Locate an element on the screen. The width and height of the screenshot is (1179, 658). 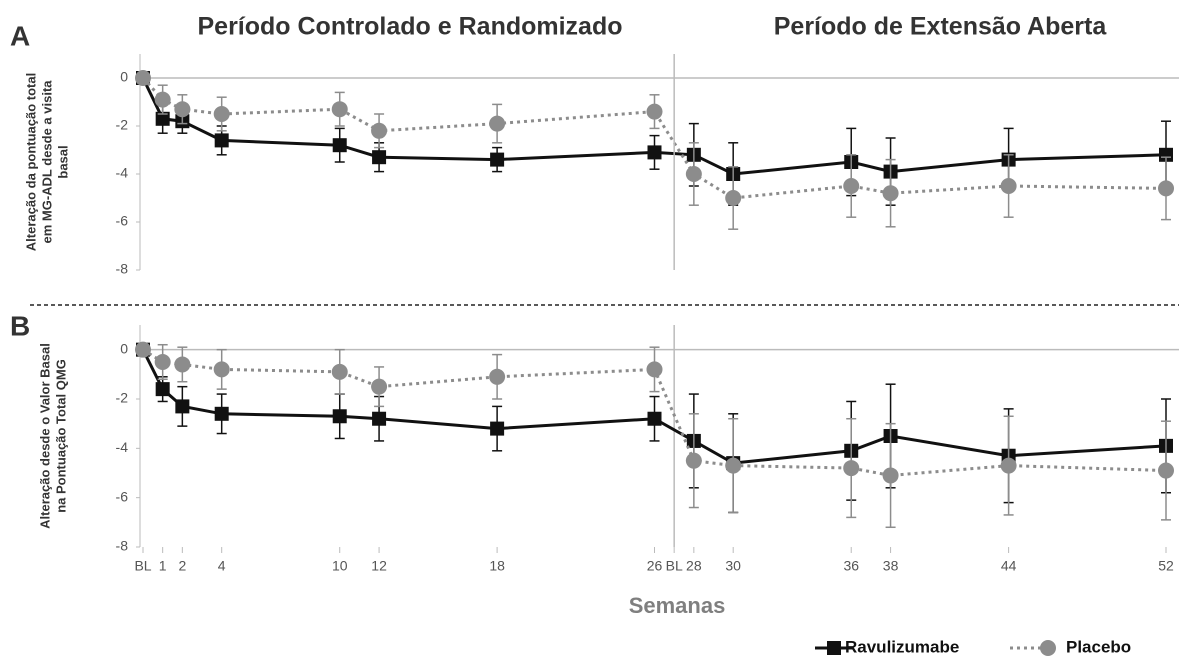
x-tick-label: 52 is located at coordinates (1166, 566).